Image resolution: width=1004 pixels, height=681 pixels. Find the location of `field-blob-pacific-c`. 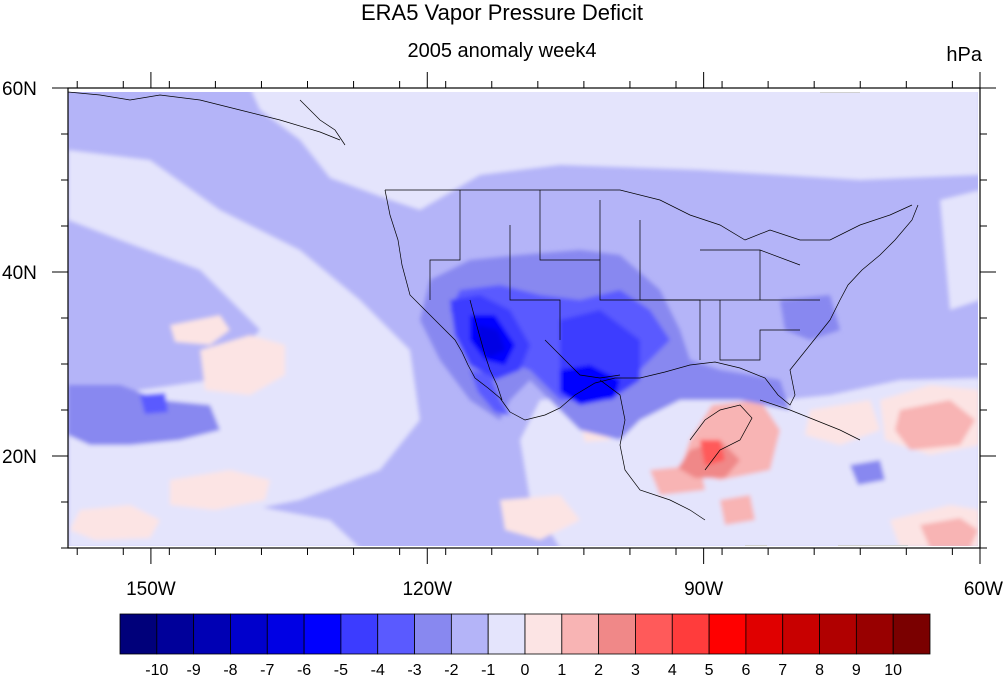

field-blob-pacific-c is located at coordinates (115, 522).